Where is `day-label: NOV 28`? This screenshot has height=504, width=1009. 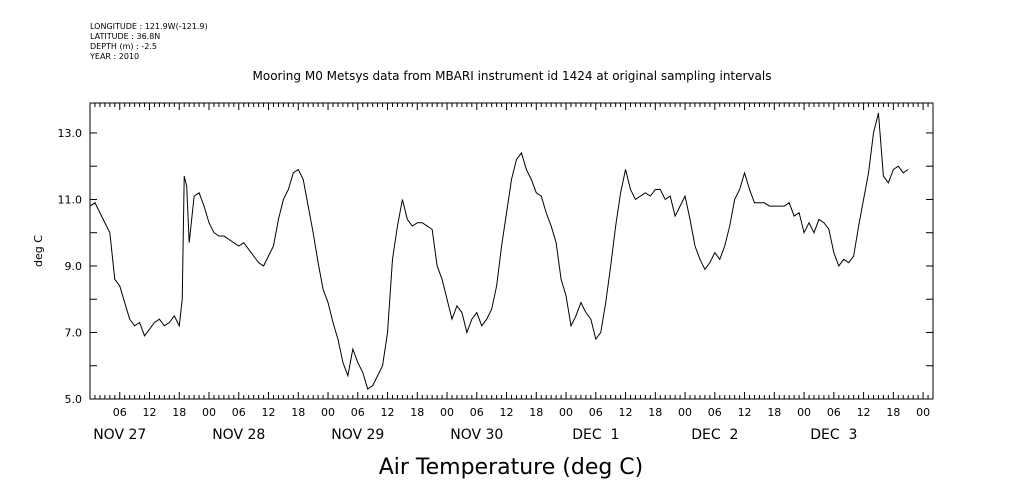
day-label: NOV 28 is located at coordinates (238, 435).